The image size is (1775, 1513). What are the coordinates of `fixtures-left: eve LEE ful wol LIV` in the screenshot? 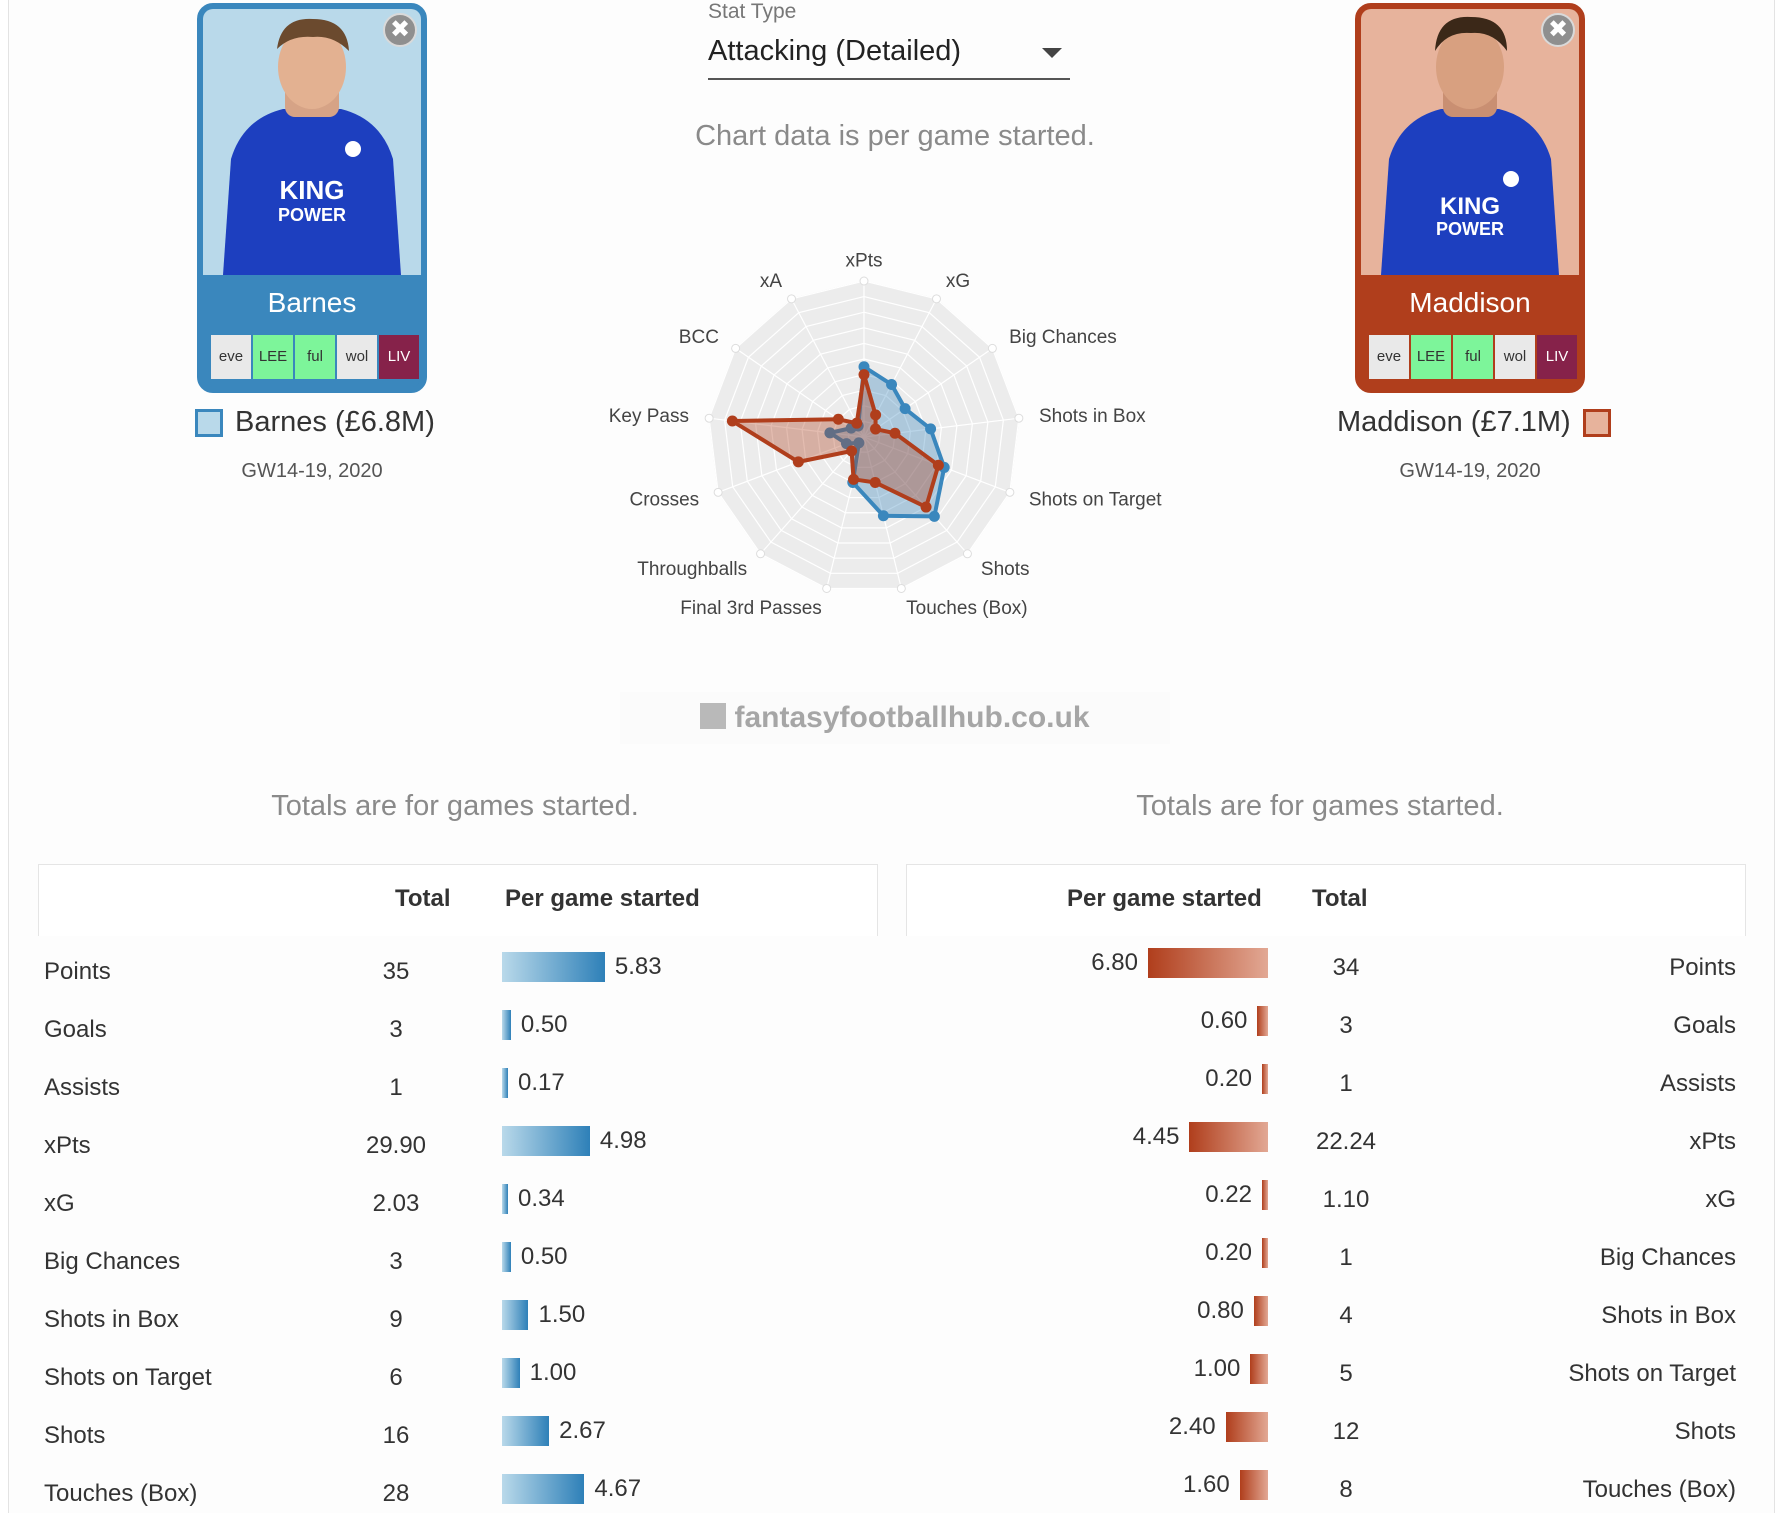 It's located at (315, 357).